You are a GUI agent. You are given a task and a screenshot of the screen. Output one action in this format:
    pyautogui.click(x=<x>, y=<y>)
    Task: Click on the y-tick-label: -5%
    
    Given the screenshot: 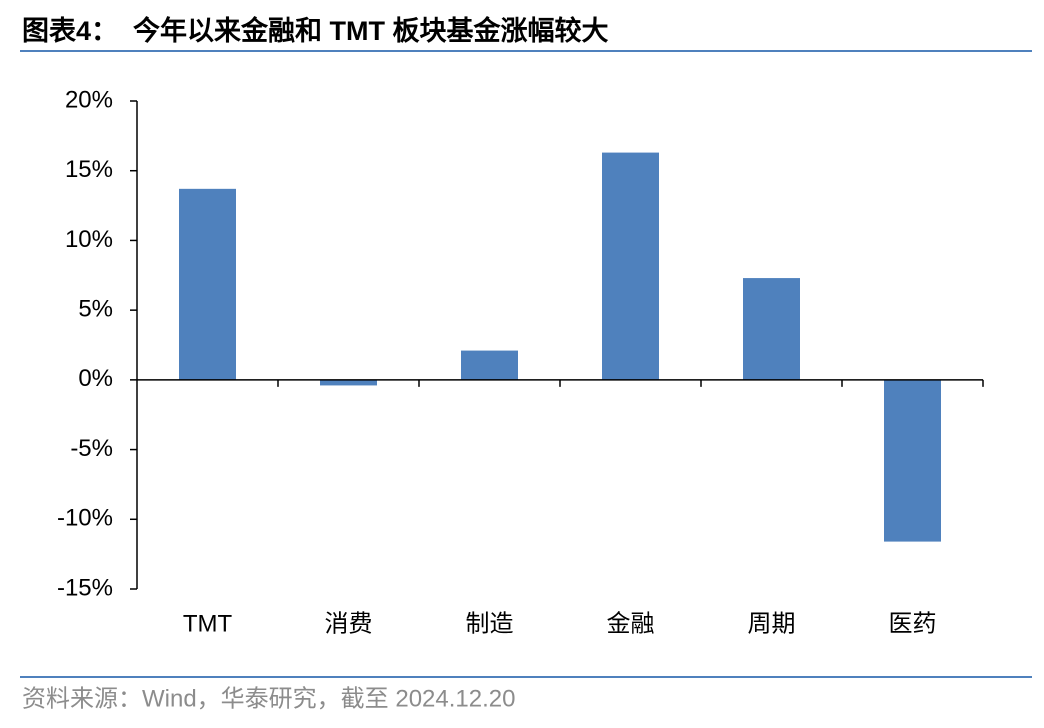 What is the action you would take?
    pyautogui.click(x=91, y=448)
    